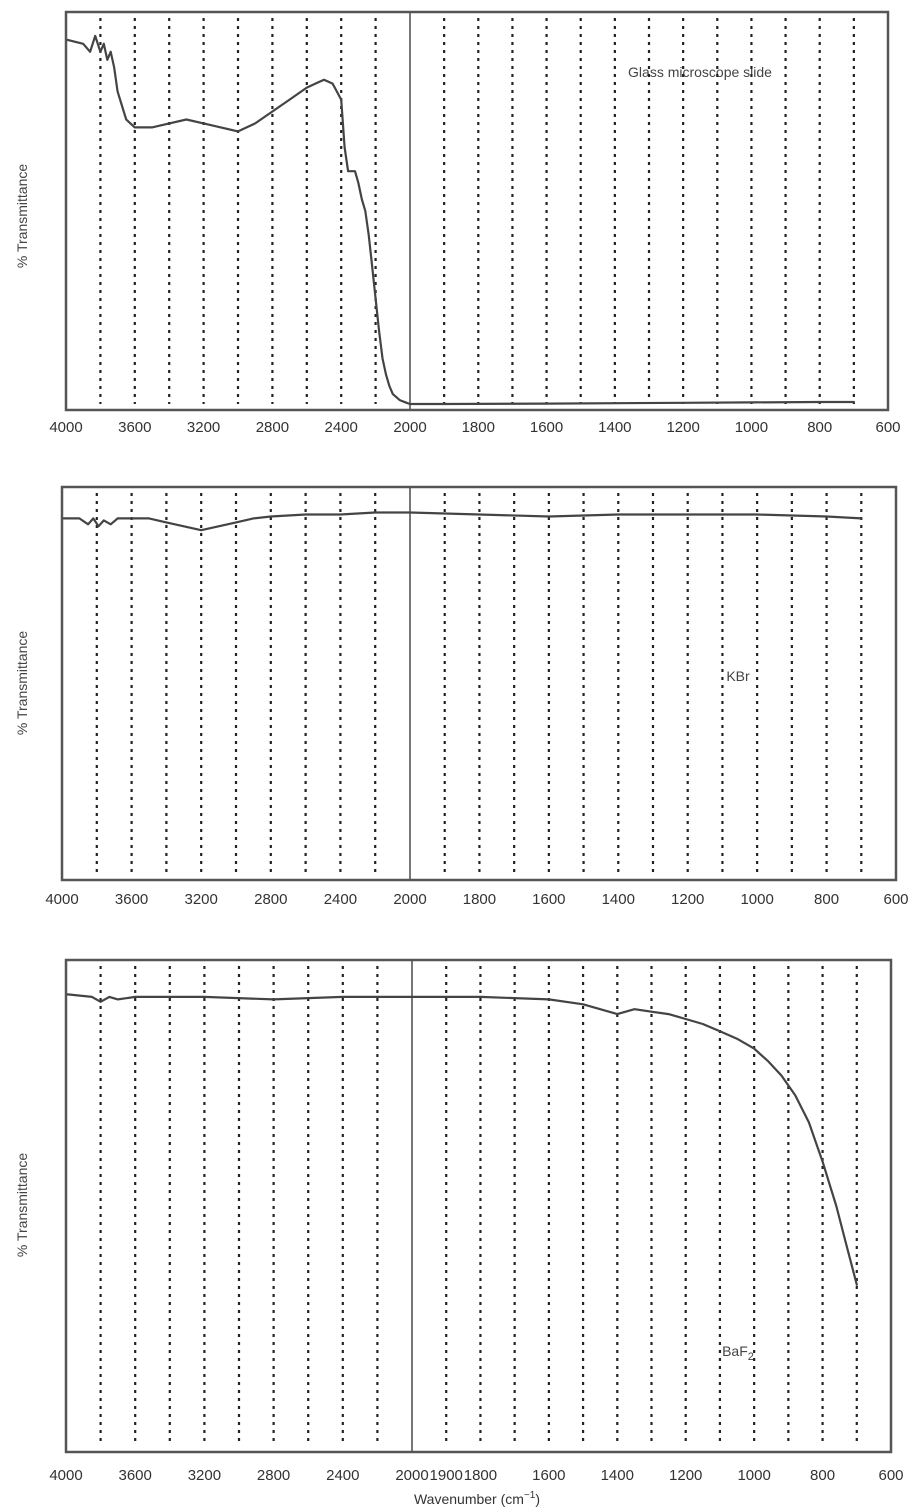 This screenshot has width=912, height=1512. I want to click on x-tick-label: 1900, so click(446, 1475).